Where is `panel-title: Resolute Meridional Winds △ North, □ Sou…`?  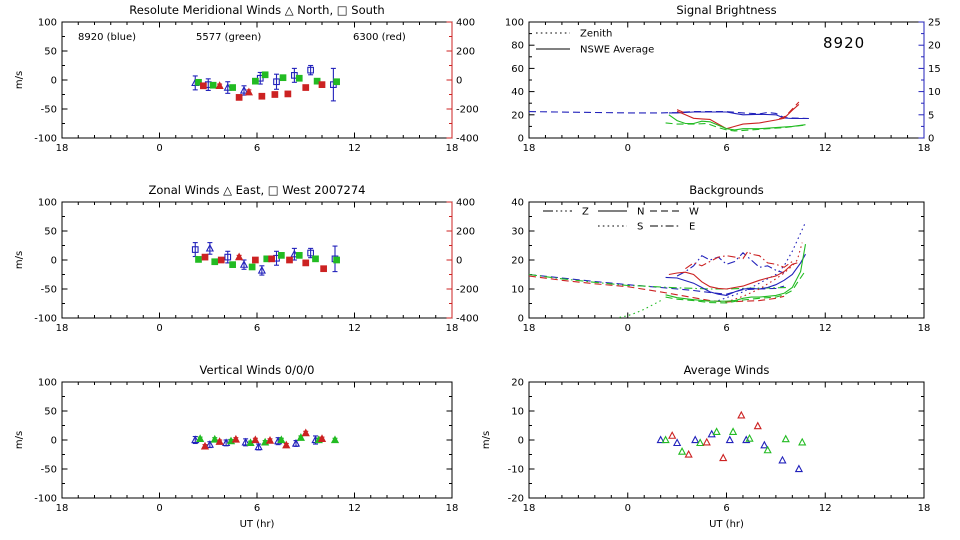
panel-title: Resolute Meridional Winds △ North, □ Sou… is located at coordinates (256, 10).